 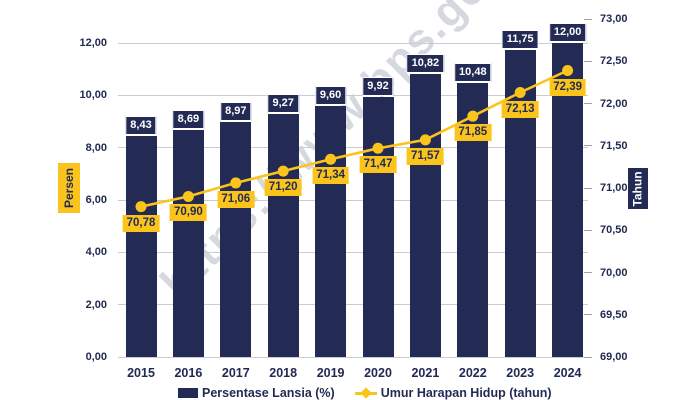 I want to click on bar-value-label: 8,69, so click(x=188, y=119).